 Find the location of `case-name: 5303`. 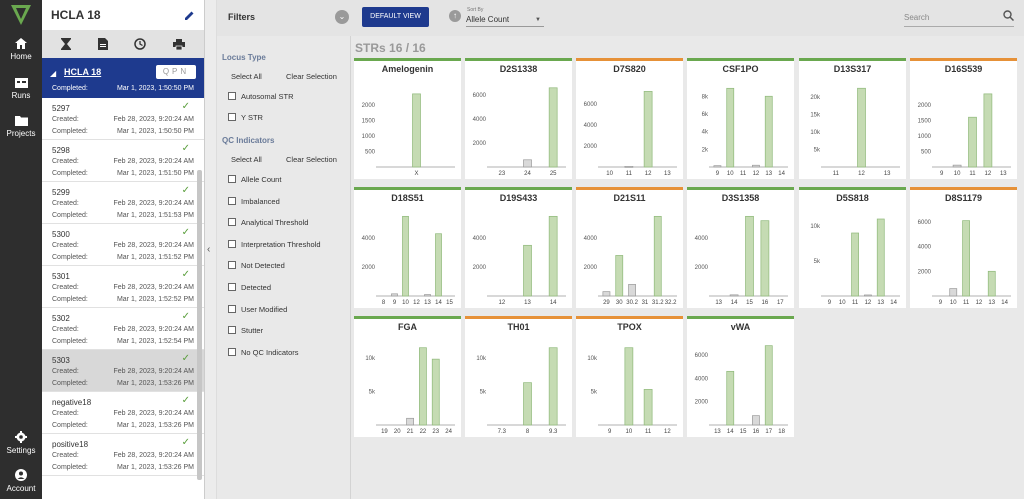

case-name: 5303 is located at coordinates (61, 360).